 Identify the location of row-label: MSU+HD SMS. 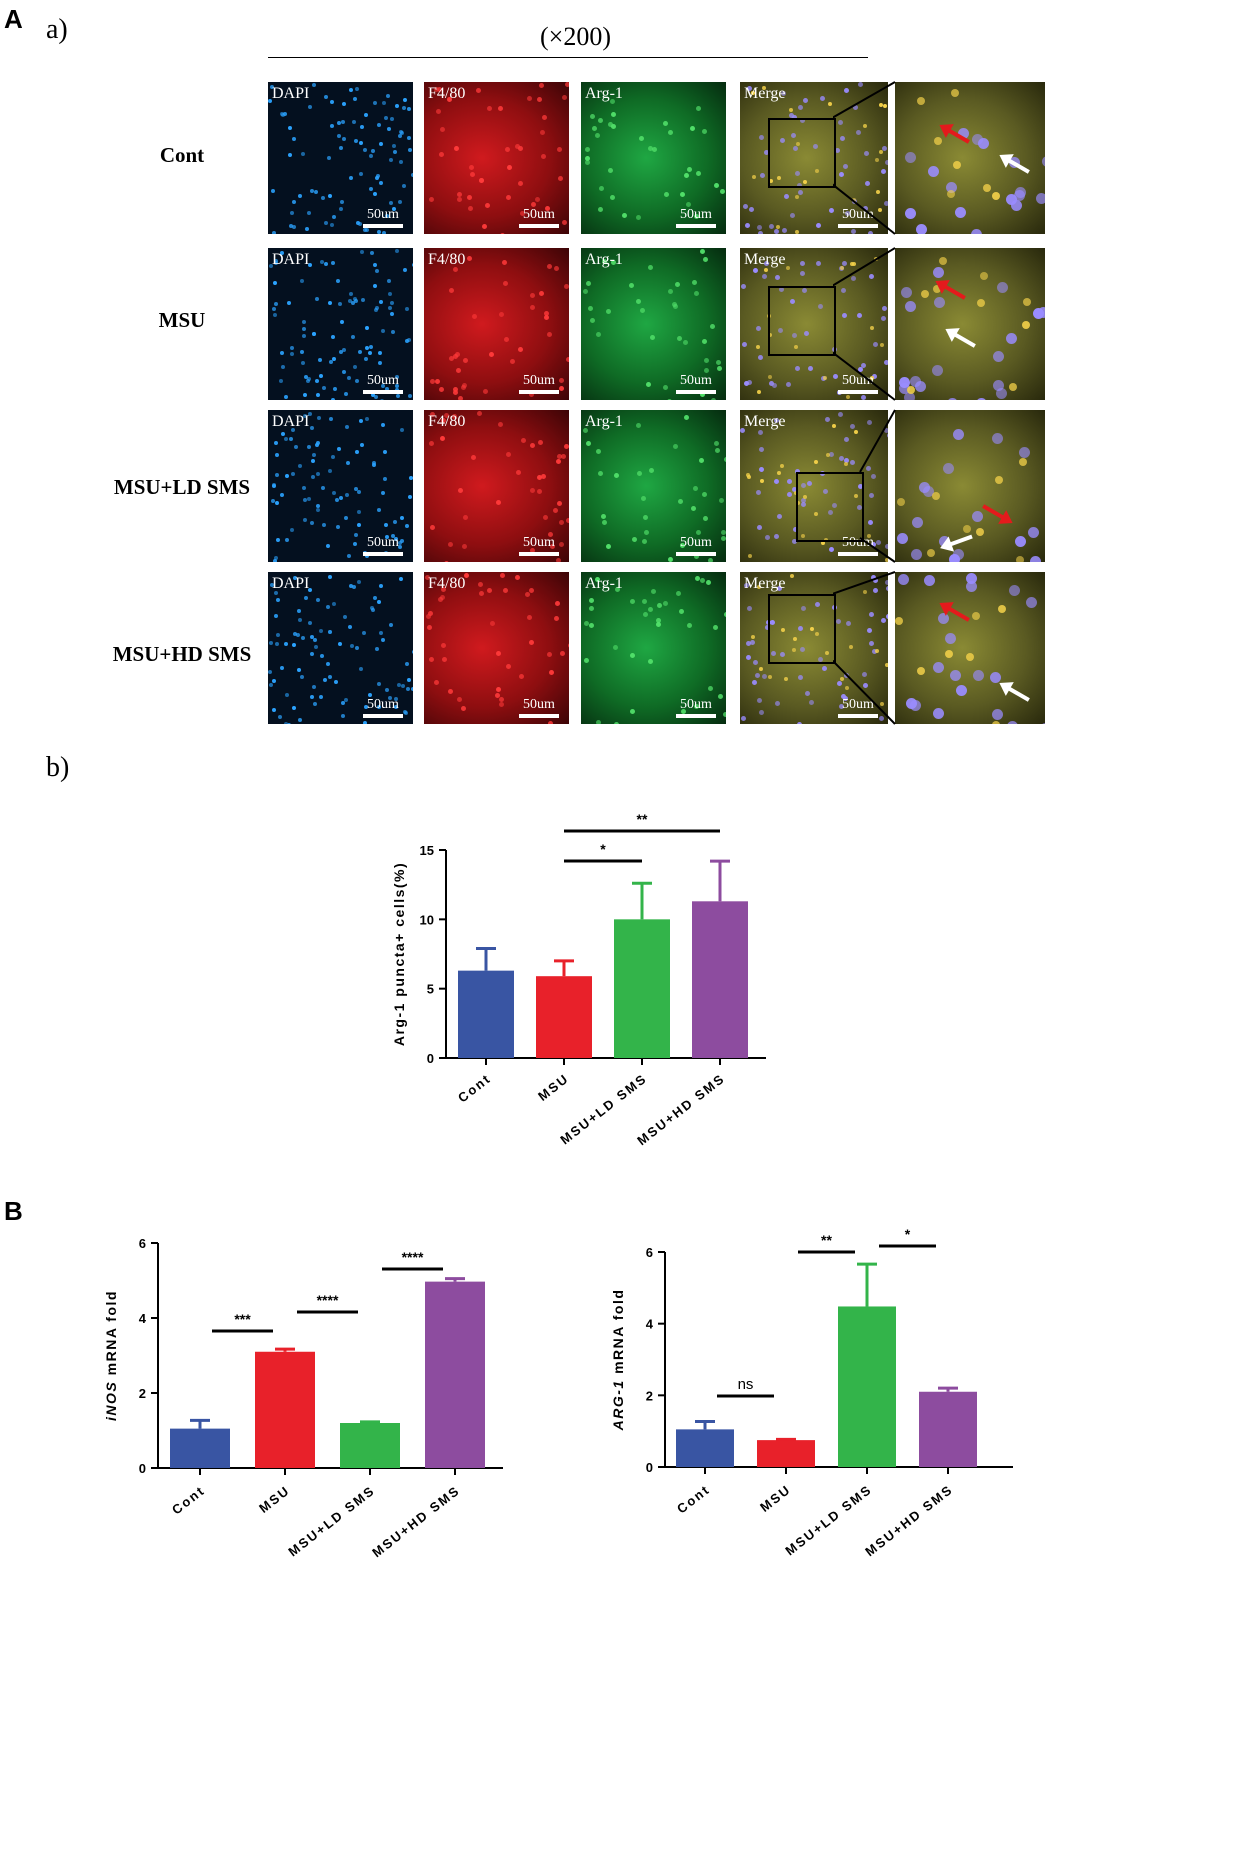
(182, 654).